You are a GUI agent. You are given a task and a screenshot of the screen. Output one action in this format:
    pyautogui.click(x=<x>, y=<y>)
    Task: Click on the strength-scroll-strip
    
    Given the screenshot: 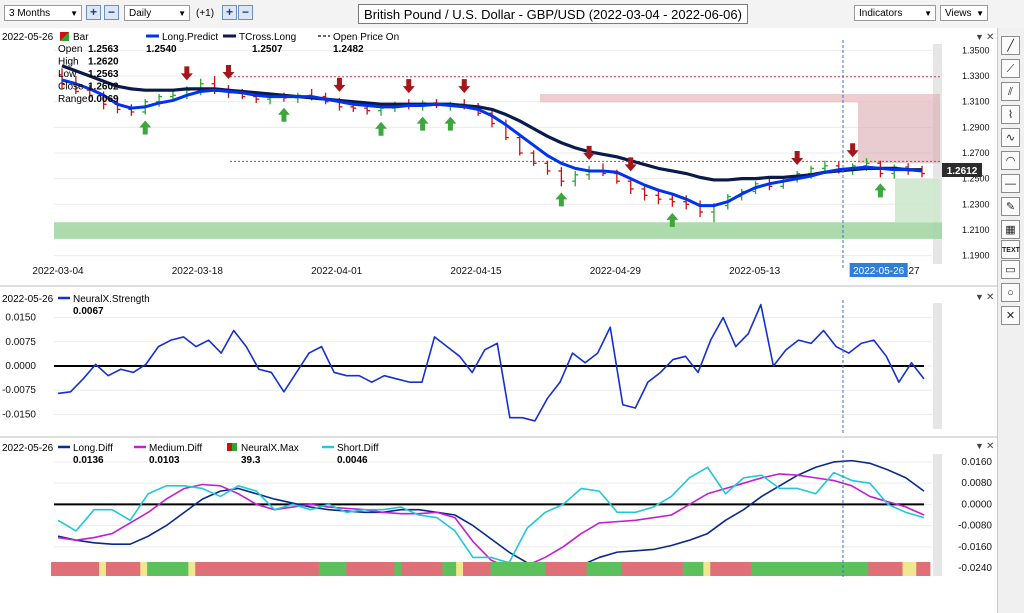 What is the action you would take?
    pyautogui.click(x=937, y=366)
    